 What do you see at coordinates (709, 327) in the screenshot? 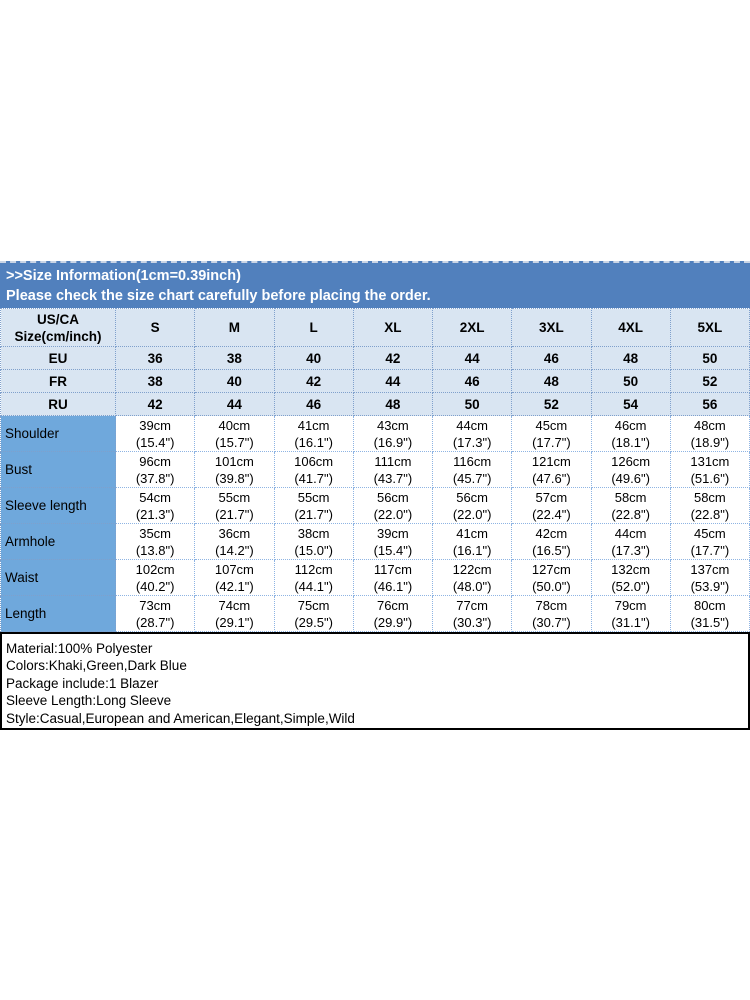
I see `size-column-header: 5XL` at bounding box center [709, 327].